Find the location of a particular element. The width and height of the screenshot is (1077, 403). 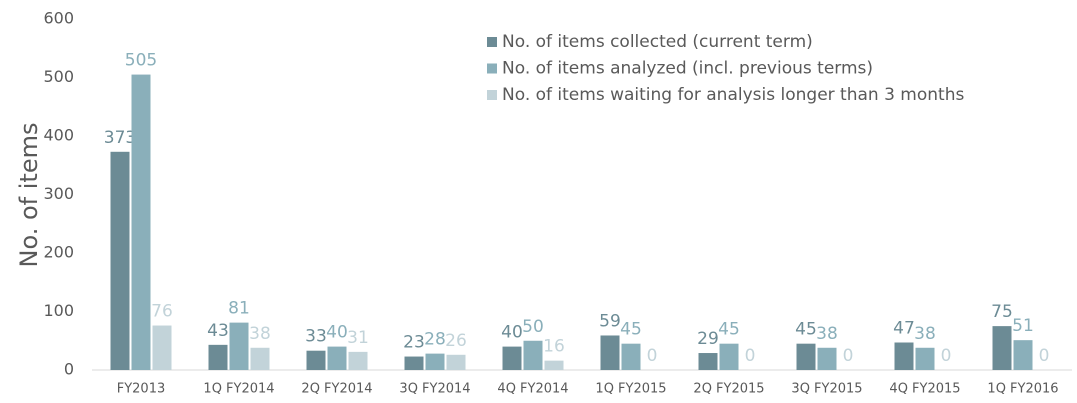

y-tick-label: 400 is located at coordinates (58, 135).